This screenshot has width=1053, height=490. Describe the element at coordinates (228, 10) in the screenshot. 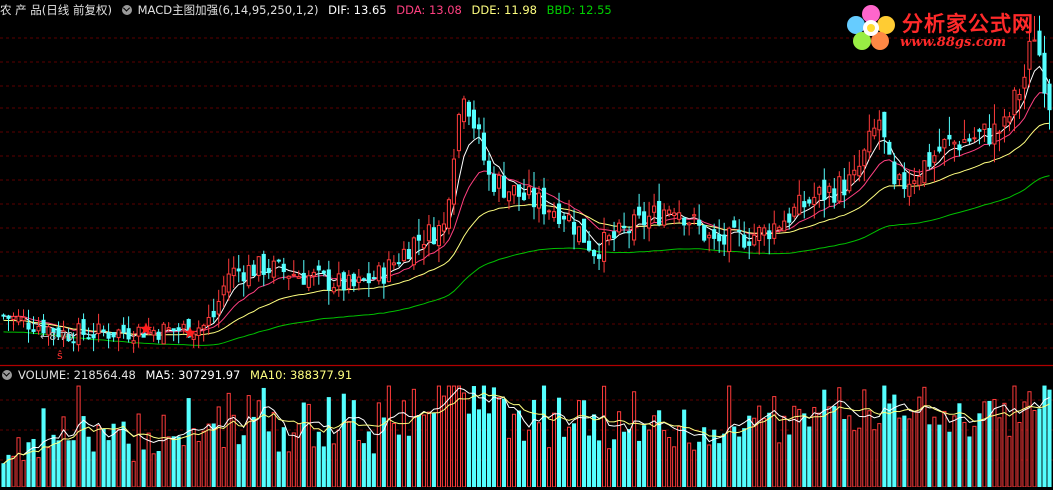

I see `indicator-name: MACD主图加强(6,14,95,250,1,2)` at that location.